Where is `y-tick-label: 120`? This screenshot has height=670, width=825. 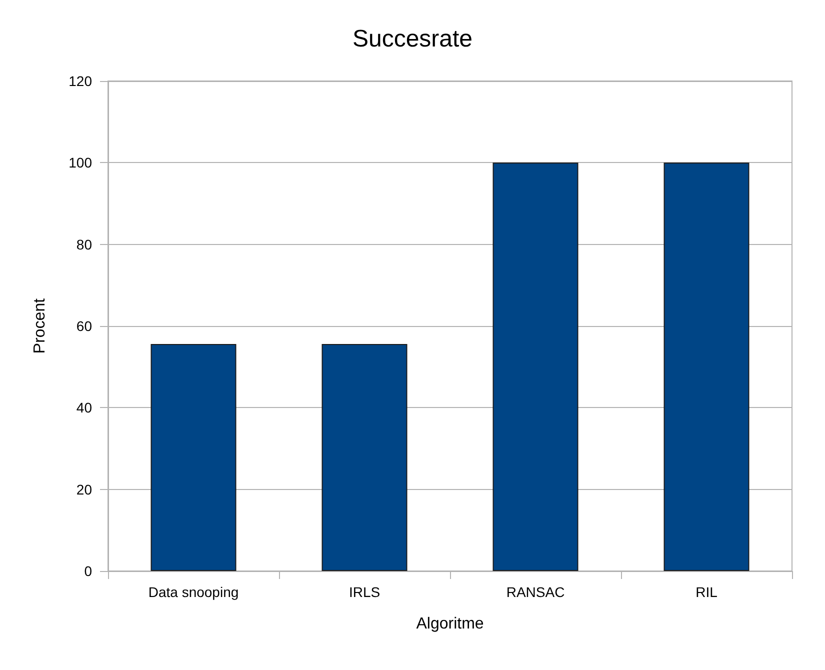 y-tick-label: 120 is located at coordinates (80, 81).